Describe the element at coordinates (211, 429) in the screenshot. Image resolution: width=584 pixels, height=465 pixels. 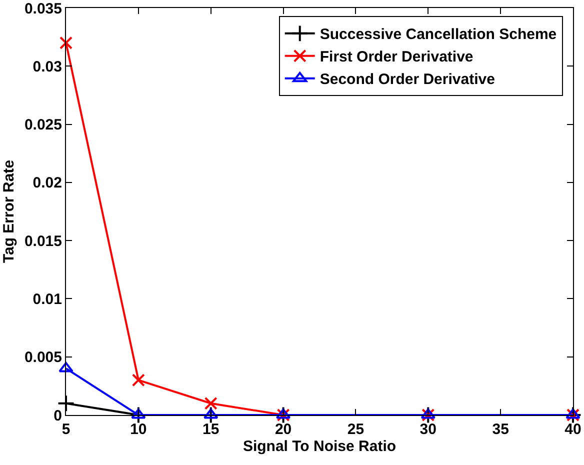
I see `x-tick-label: 15` at that location.